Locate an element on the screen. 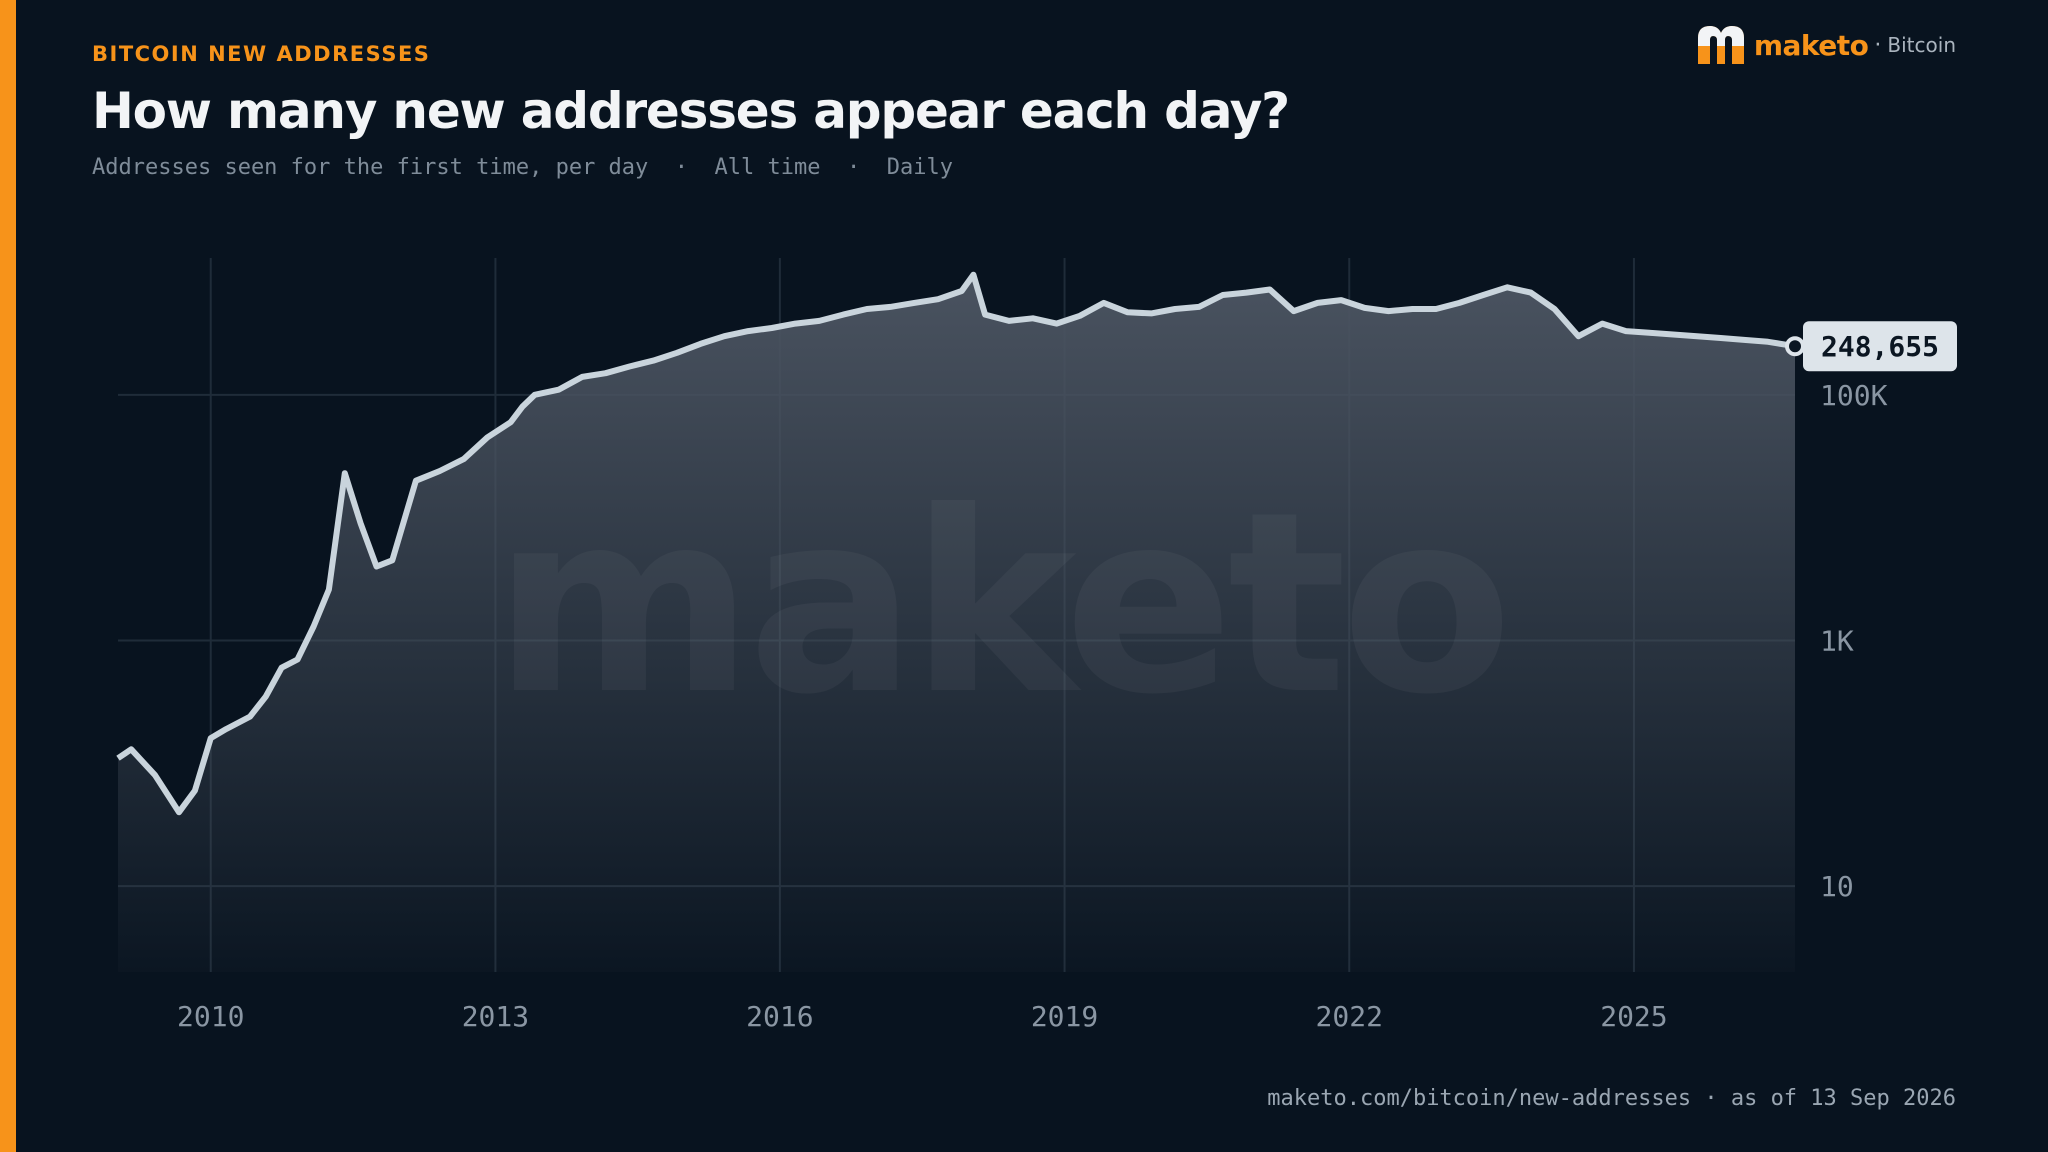 Image resolution: width=2048 pixels, height=1152 pixels. eyebrow-label: BITCOIN NEW ADDRESSES is located at coordinates (261, 54).